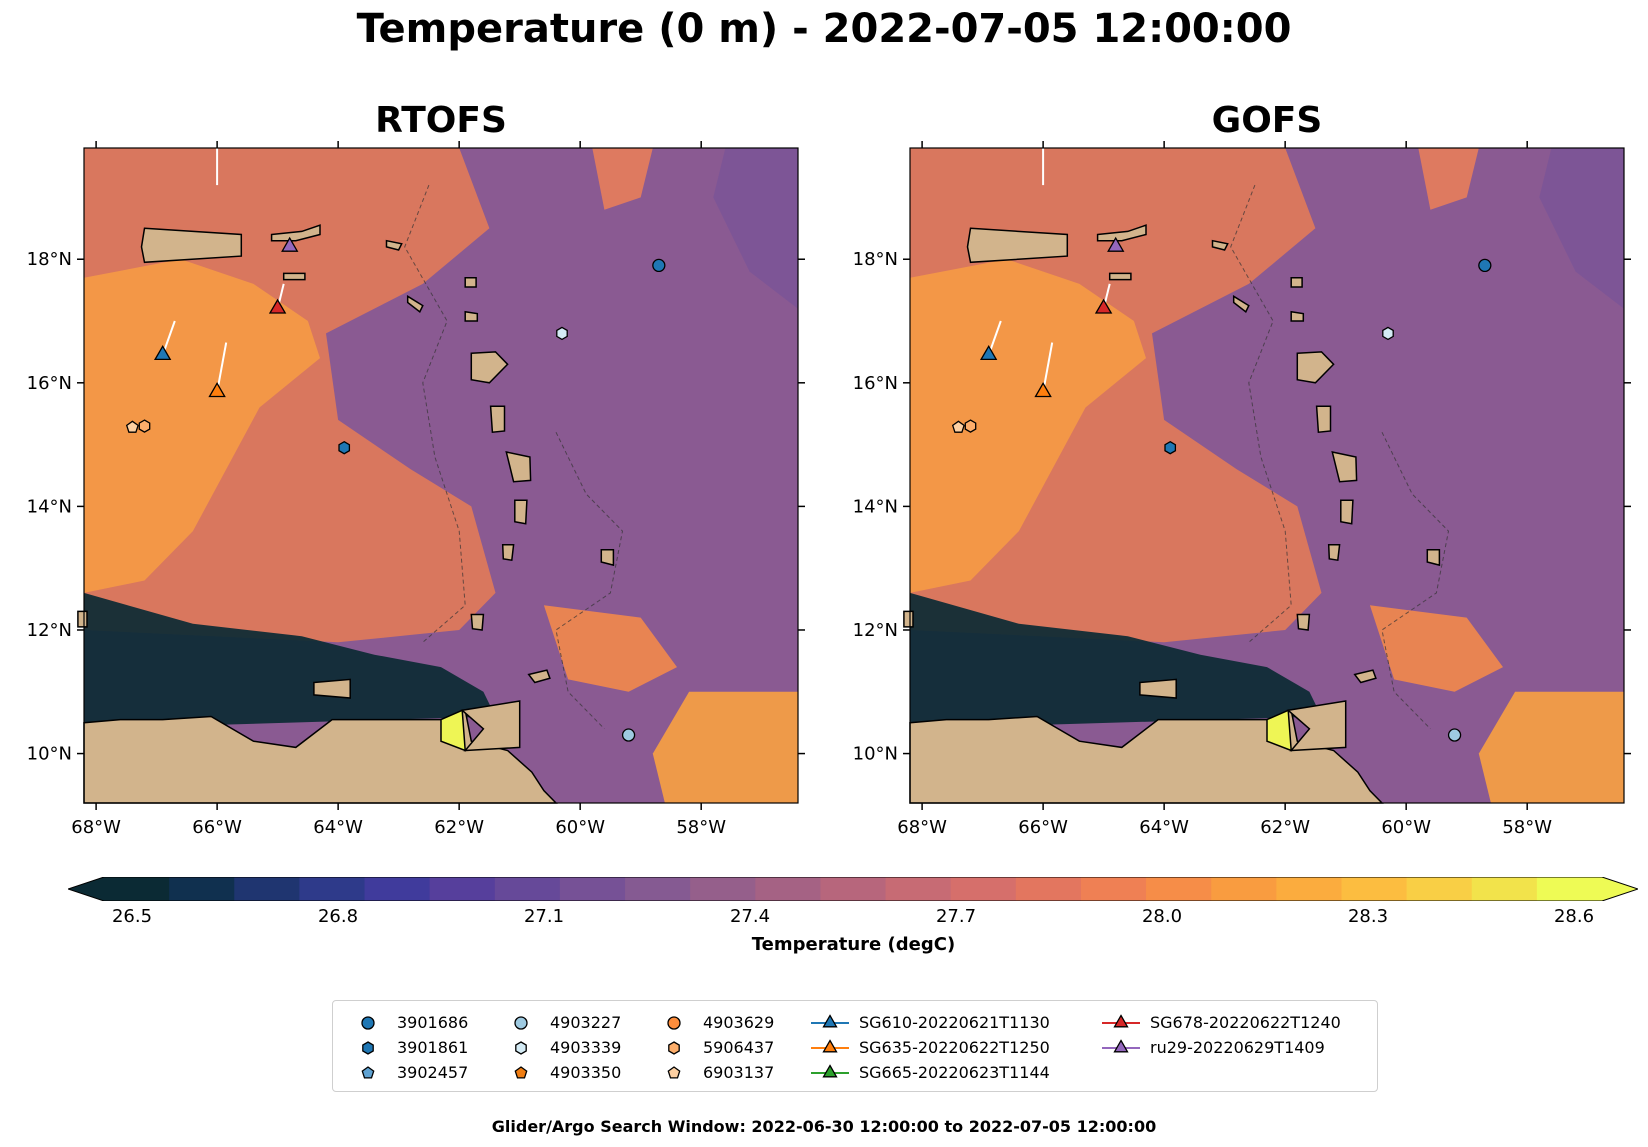 This screenshot has width=1648, height=1147. I want to click on land-guadeloupe-rtofs, so click(489, 367).